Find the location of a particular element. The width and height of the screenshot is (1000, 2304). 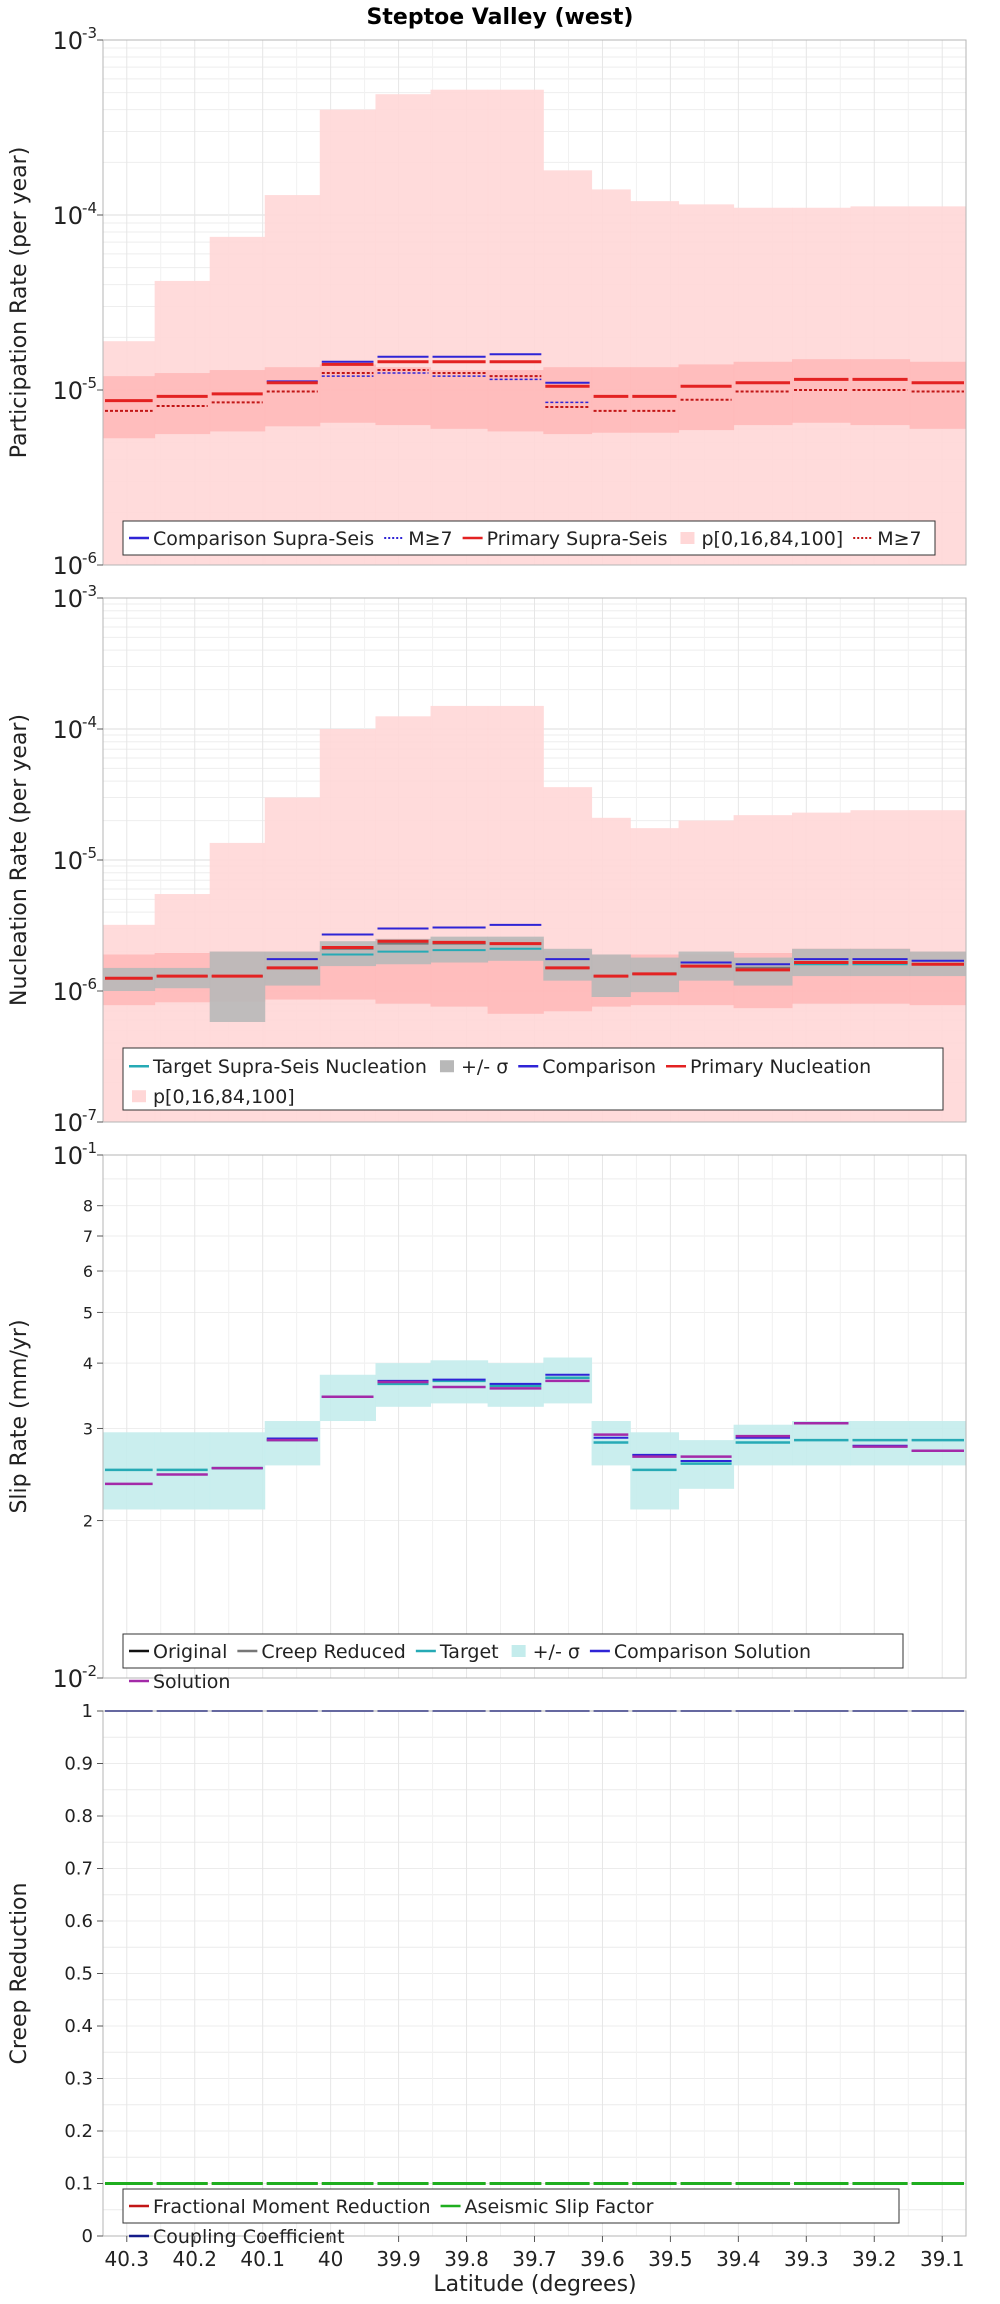

series-comparison is located at coordinates (615, 944).